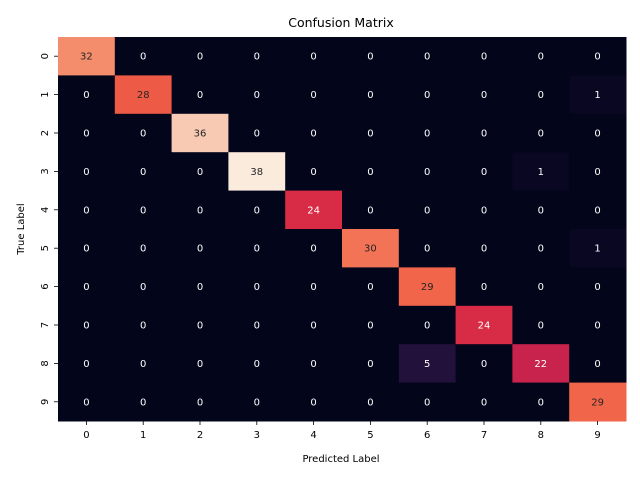 The width and height of the screenshot is (640, 480). What do you see at coordinates (484, 435) in the screenshot?
I see `x-tick-label: 7` at bounding box center [484, 435].